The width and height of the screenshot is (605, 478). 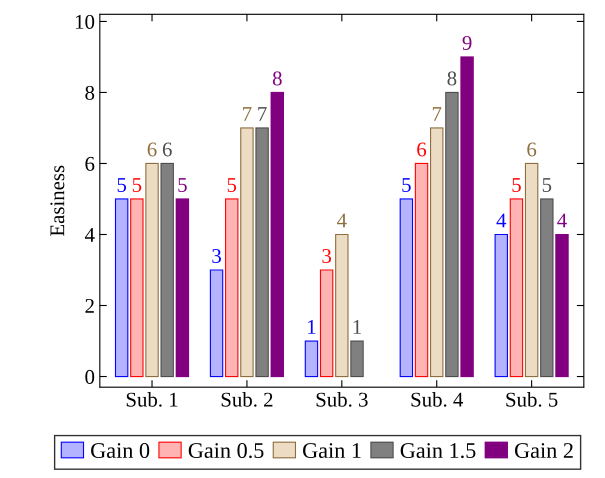 I want to click on x-tick-label: Sub. 1, so click(x=152, y=399).